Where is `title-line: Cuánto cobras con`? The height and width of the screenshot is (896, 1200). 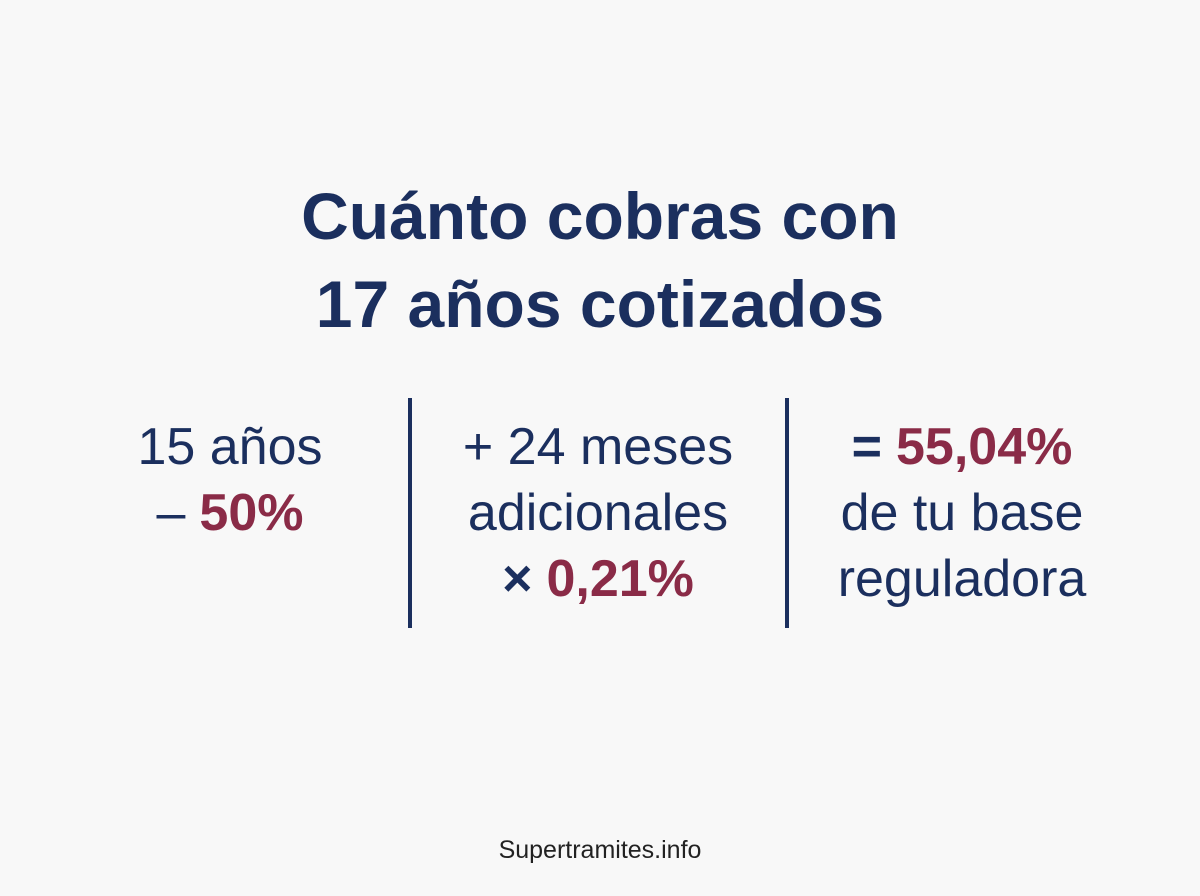 title-line: Cuánto cobras con is located at coordinates (600, 216).